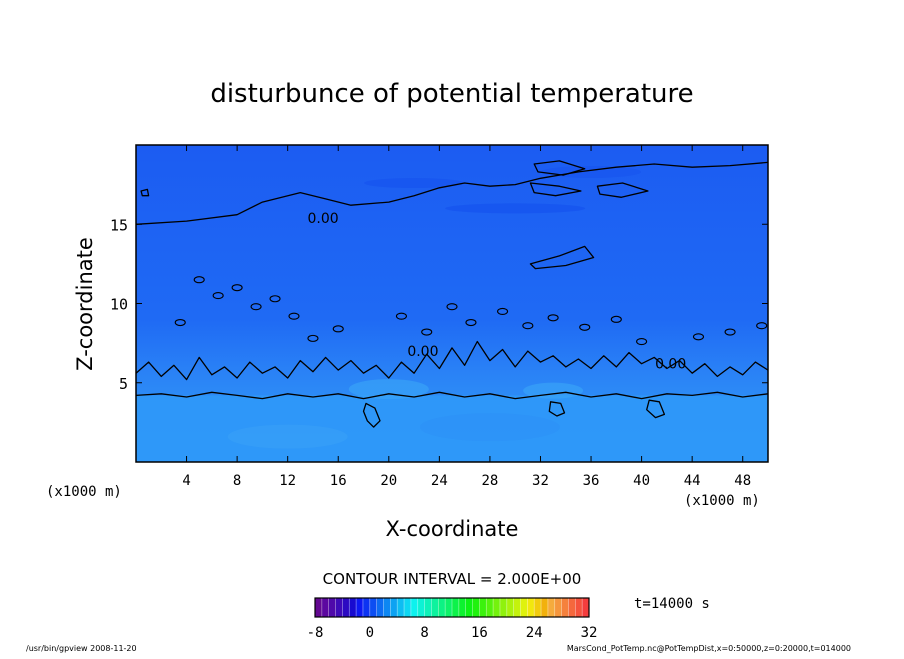 This screenshot has width=904, height=659. Describe the element at coordinates (452, 529) in the screenshot. I see `x-axis-label: X-coordinate` at that location.